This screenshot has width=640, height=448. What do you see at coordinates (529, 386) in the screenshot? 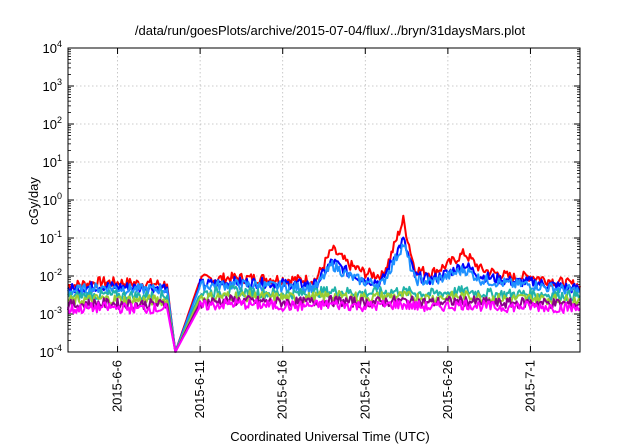
I see `x-tick-label: 2015-7-1` at bounding box center [529, 386].